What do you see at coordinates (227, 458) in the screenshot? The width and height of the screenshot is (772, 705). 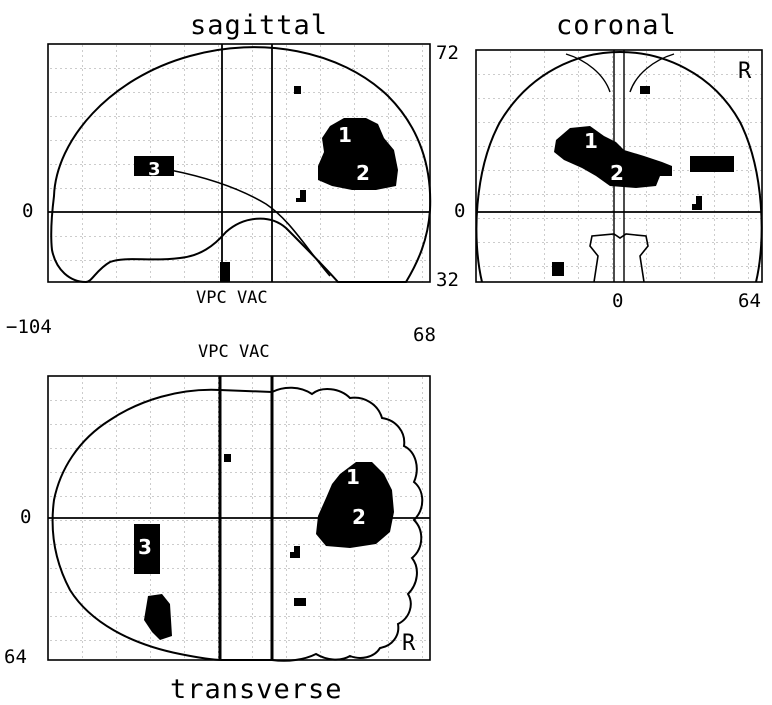 I see `transverse-small-blob-top` at bounding box center [227, 458].